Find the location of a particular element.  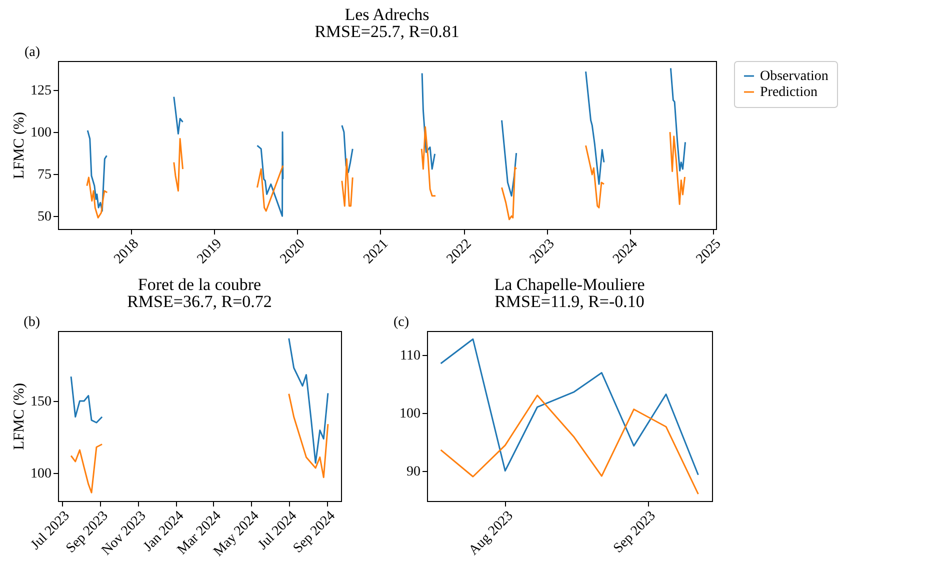

chart-subtitle: RMSE=25.7, R=0.81 is located at coordinates (387, 31).